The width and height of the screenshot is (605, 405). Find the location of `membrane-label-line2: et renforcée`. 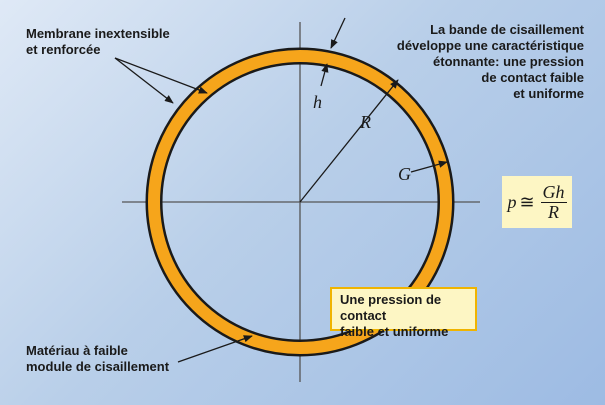

membrane-label-line2: et renforcée is located at coordinates (63, 49).